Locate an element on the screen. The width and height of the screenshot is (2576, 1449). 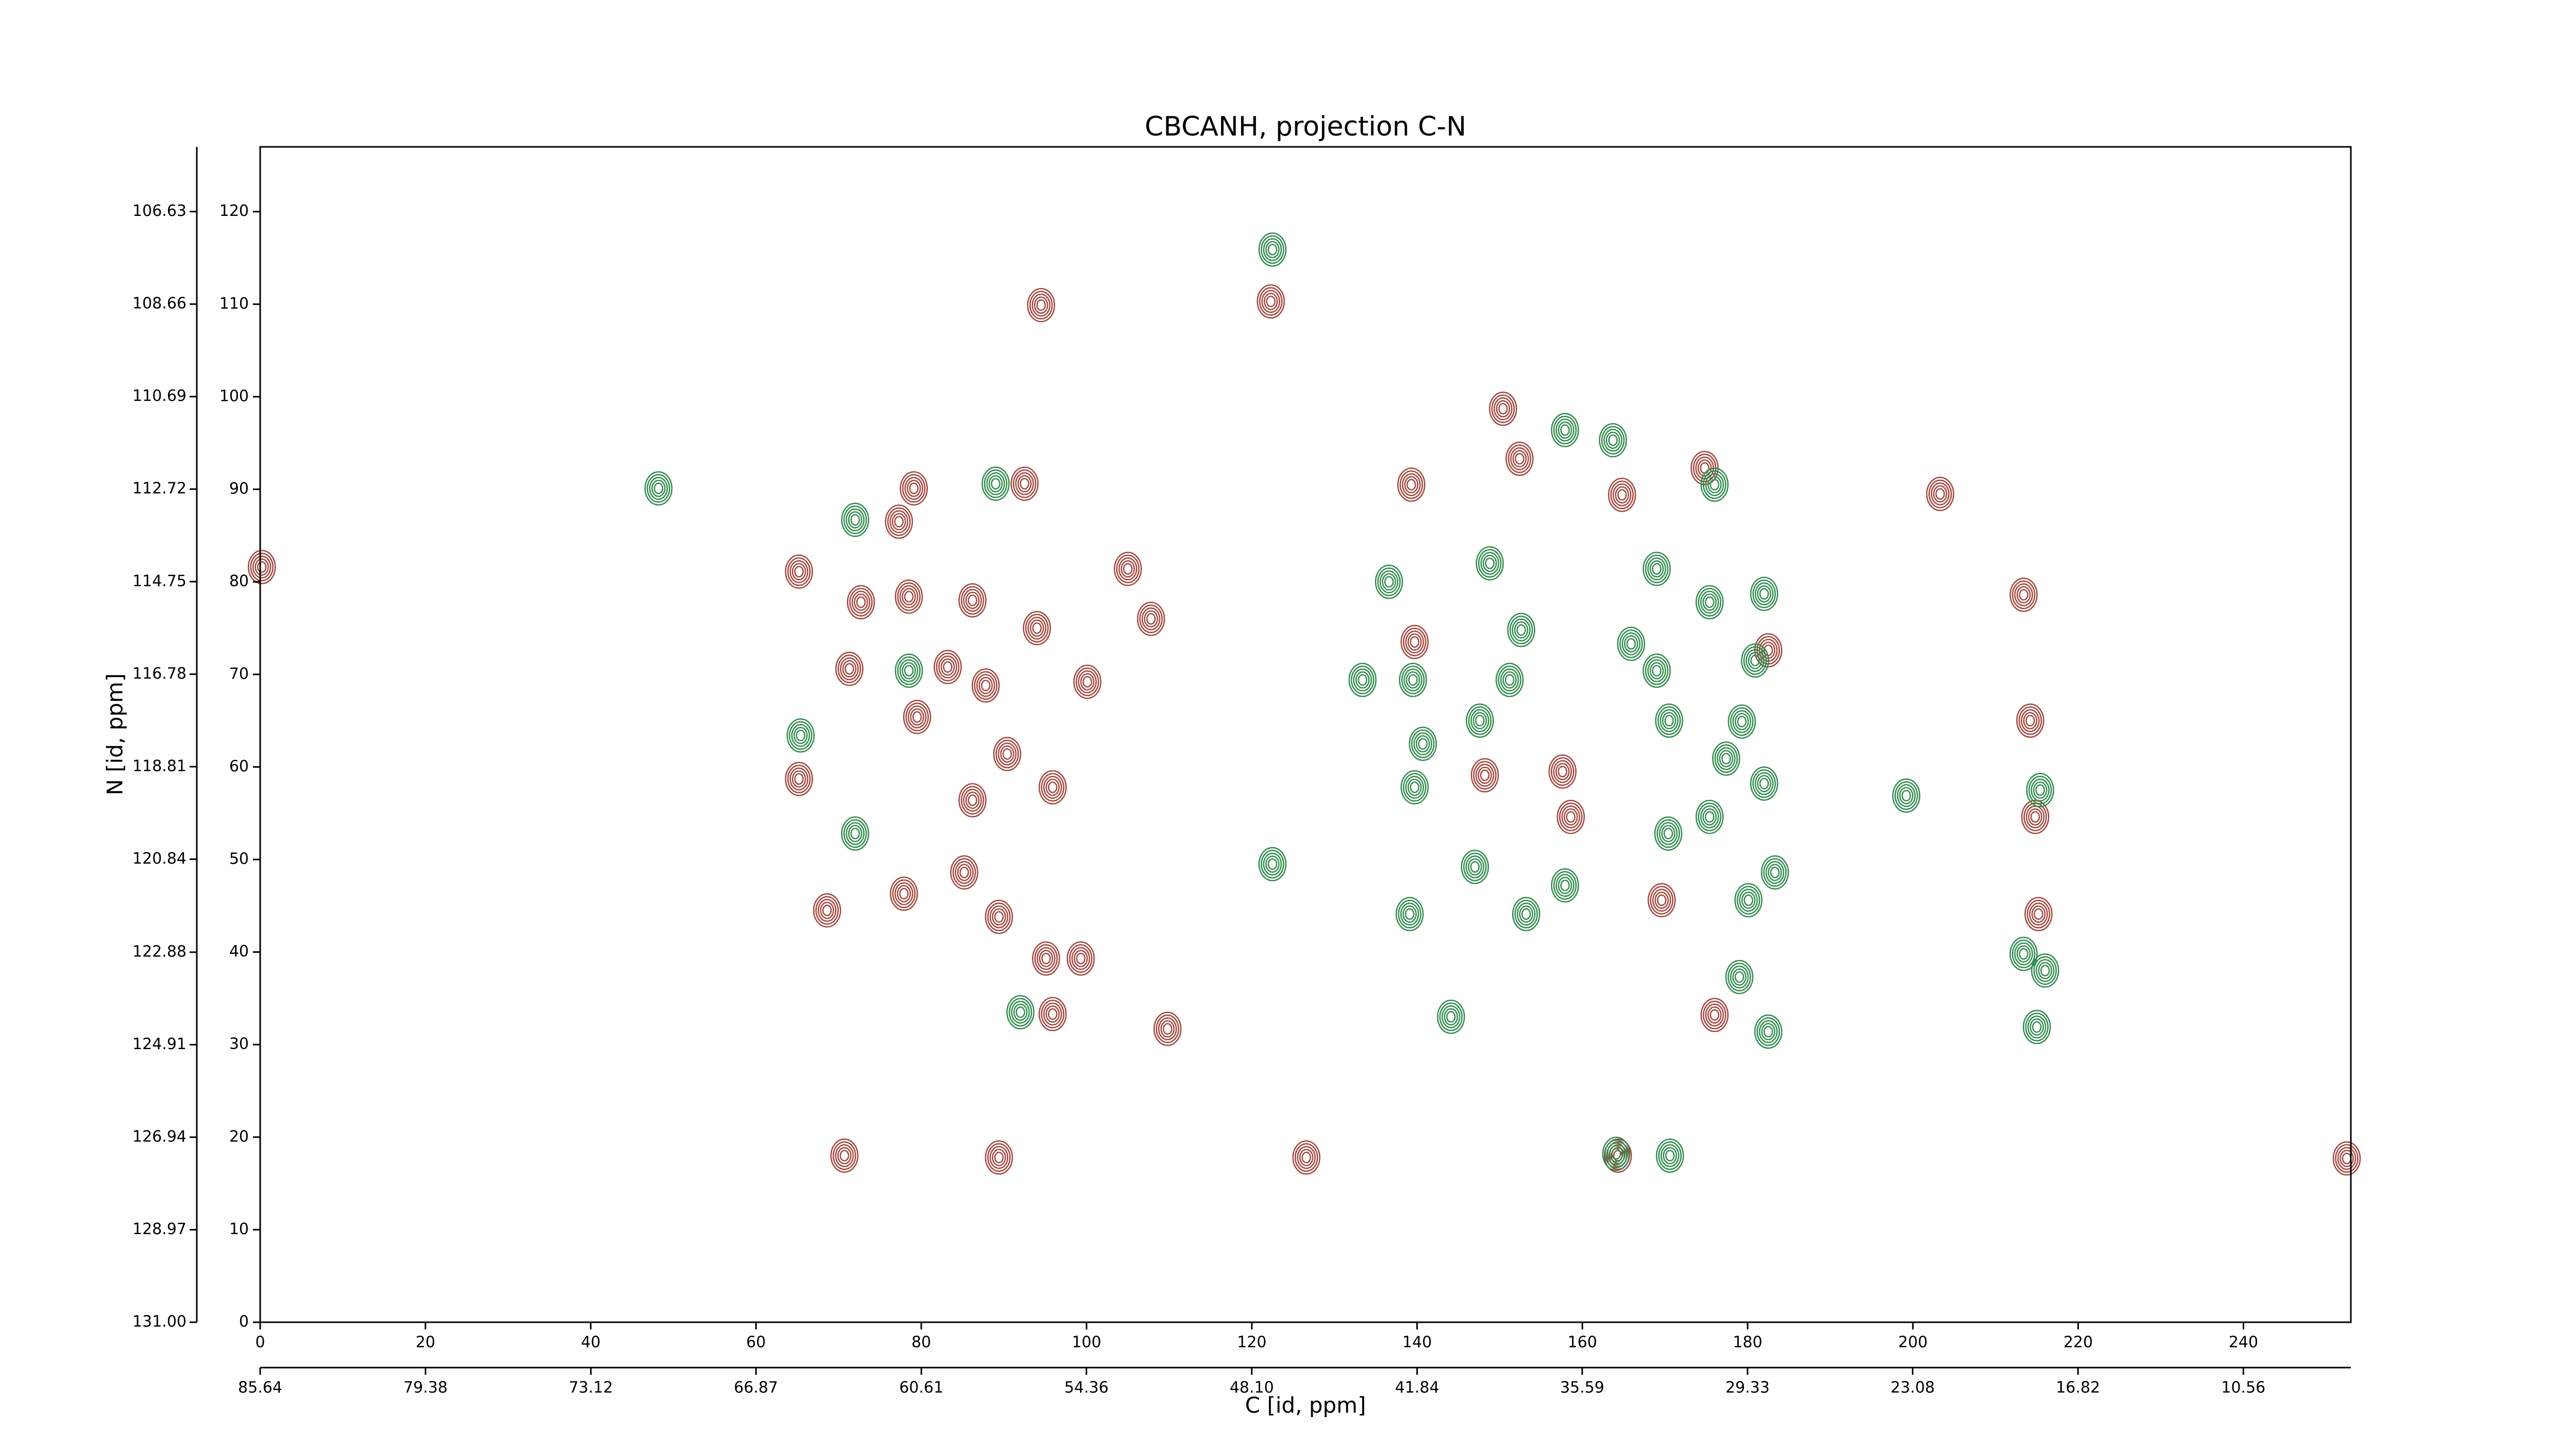
tick-label: 200 is located at coordinates (1912, 1343).